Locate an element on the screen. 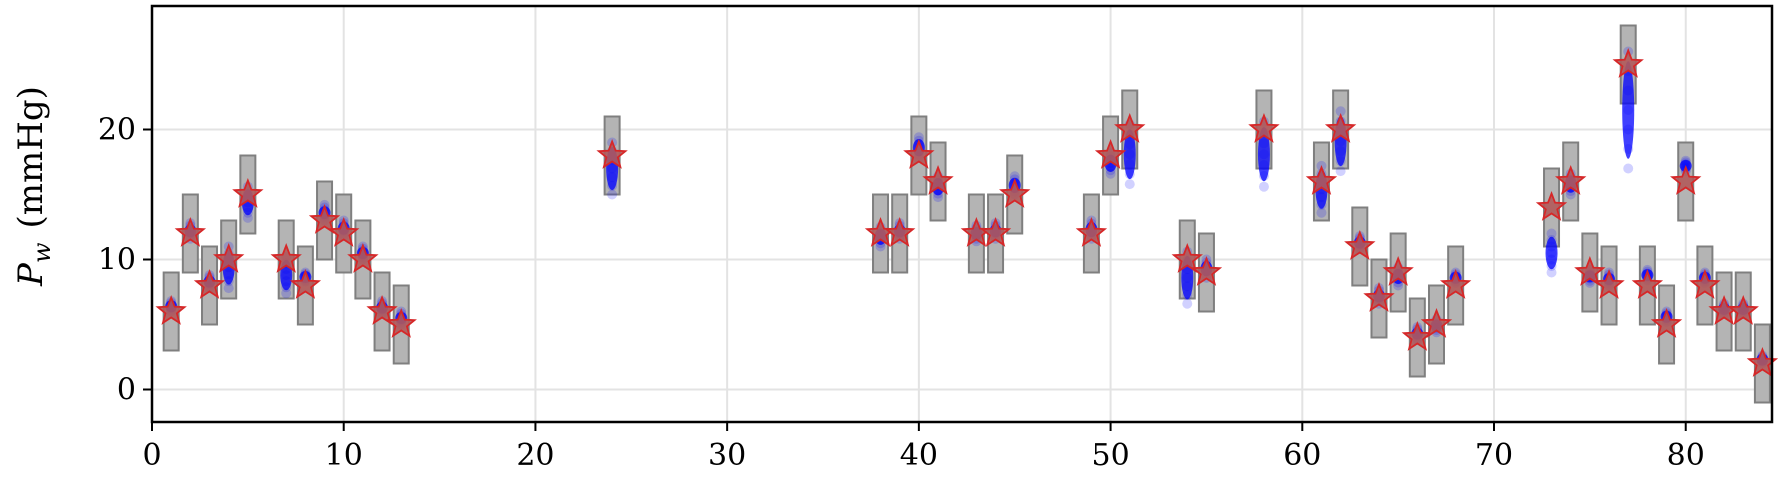 Image resolution: width=1784 pixels, height=497 pixels. x-tick-label: 10 is located at coordinates (344, 455).